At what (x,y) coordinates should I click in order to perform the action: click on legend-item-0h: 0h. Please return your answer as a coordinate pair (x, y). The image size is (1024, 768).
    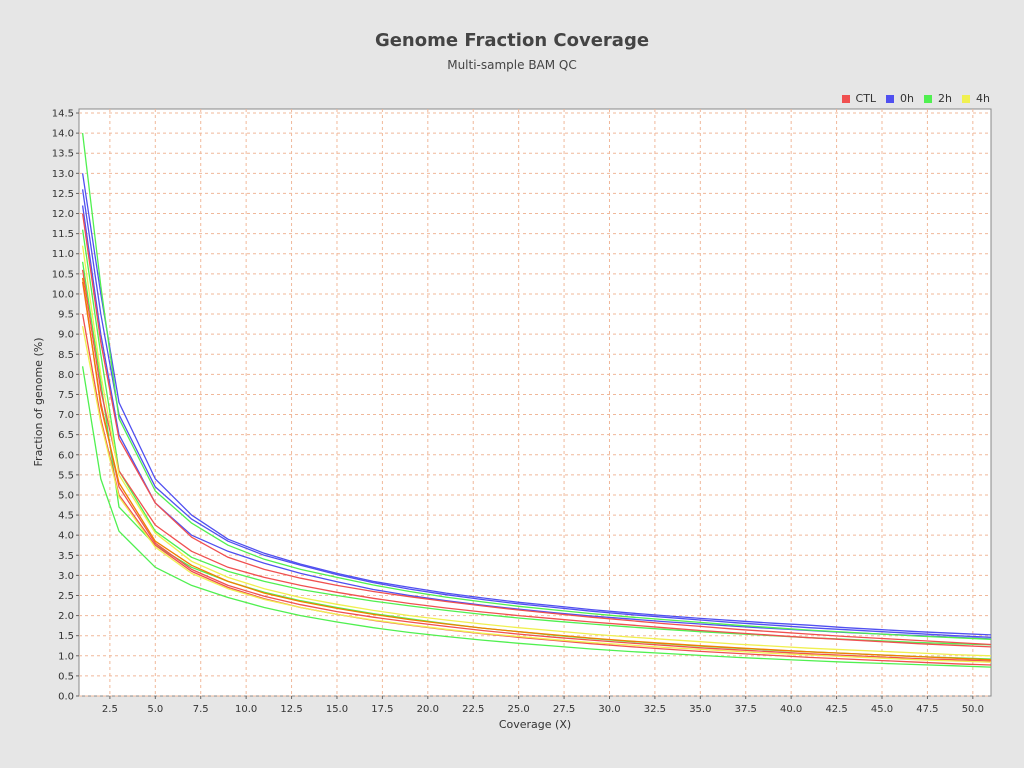
    Looking at the image, I should click on (900, 98).